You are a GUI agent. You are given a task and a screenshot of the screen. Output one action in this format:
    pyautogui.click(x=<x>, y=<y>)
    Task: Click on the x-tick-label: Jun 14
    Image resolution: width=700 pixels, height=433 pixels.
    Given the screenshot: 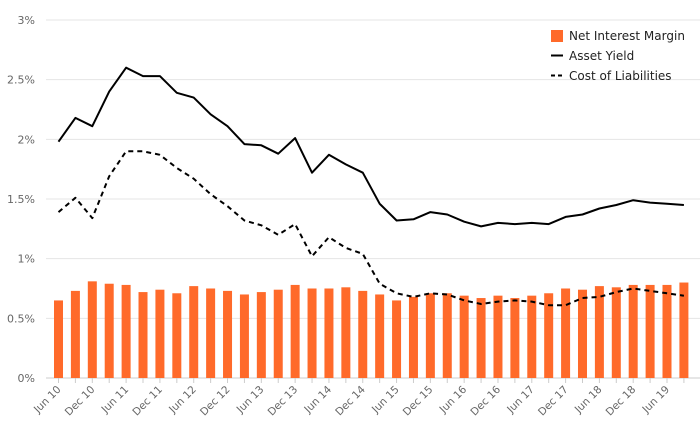 What is the action you would take?
    pyautogui.click(x=317, y=399)
    